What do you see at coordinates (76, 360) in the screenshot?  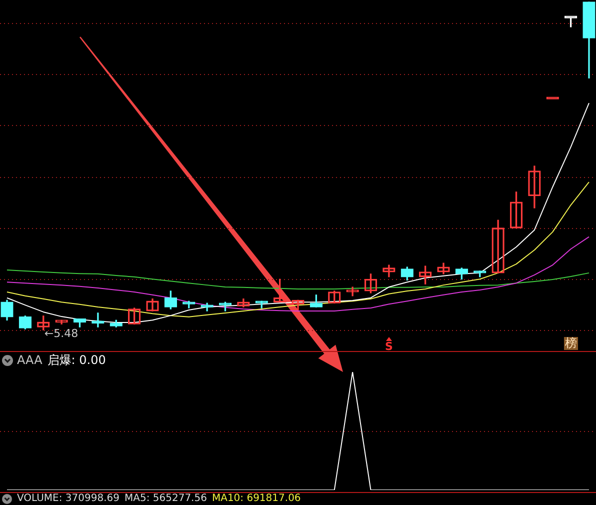 I see `chart-subtitle: 启爆: 0.00` at bounding box center [76, 360].